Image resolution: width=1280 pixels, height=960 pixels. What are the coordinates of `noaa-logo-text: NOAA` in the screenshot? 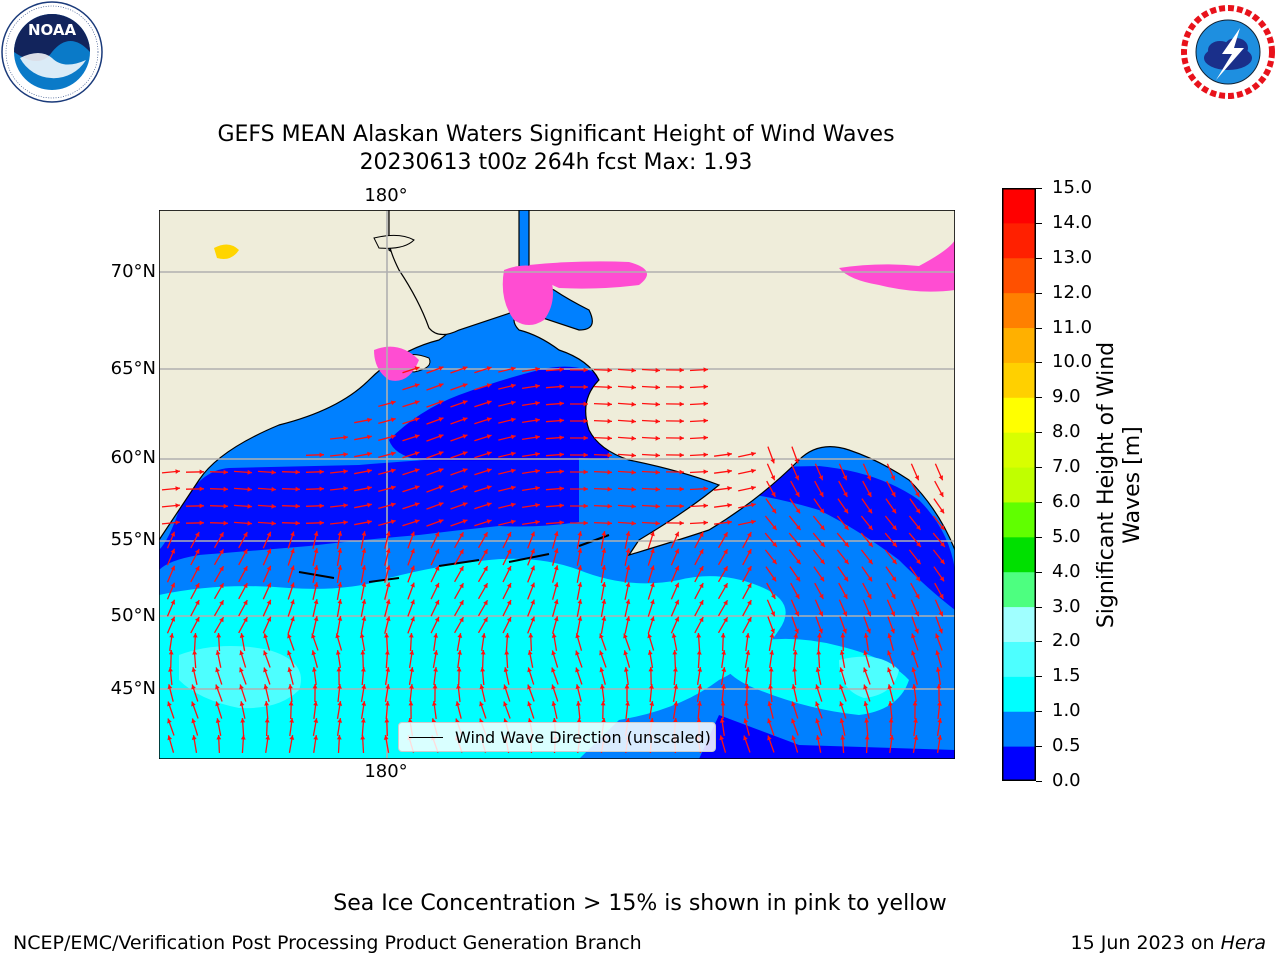 It's located at (52, 30).